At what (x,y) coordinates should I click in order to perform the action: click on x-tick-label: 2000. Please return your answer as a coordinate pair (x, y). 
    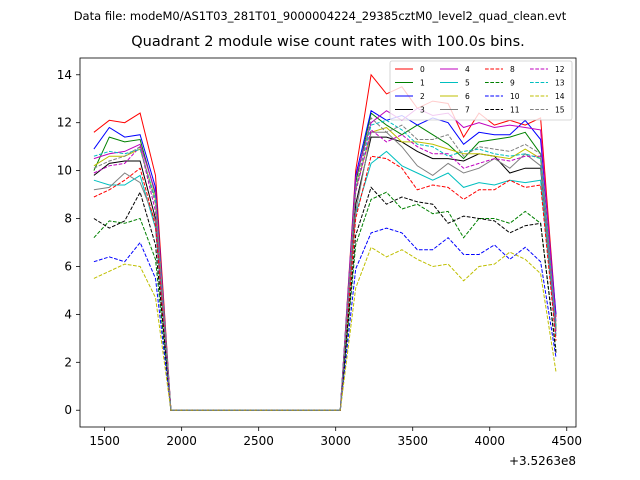
    Looking at the image, I should click on (181, 441).